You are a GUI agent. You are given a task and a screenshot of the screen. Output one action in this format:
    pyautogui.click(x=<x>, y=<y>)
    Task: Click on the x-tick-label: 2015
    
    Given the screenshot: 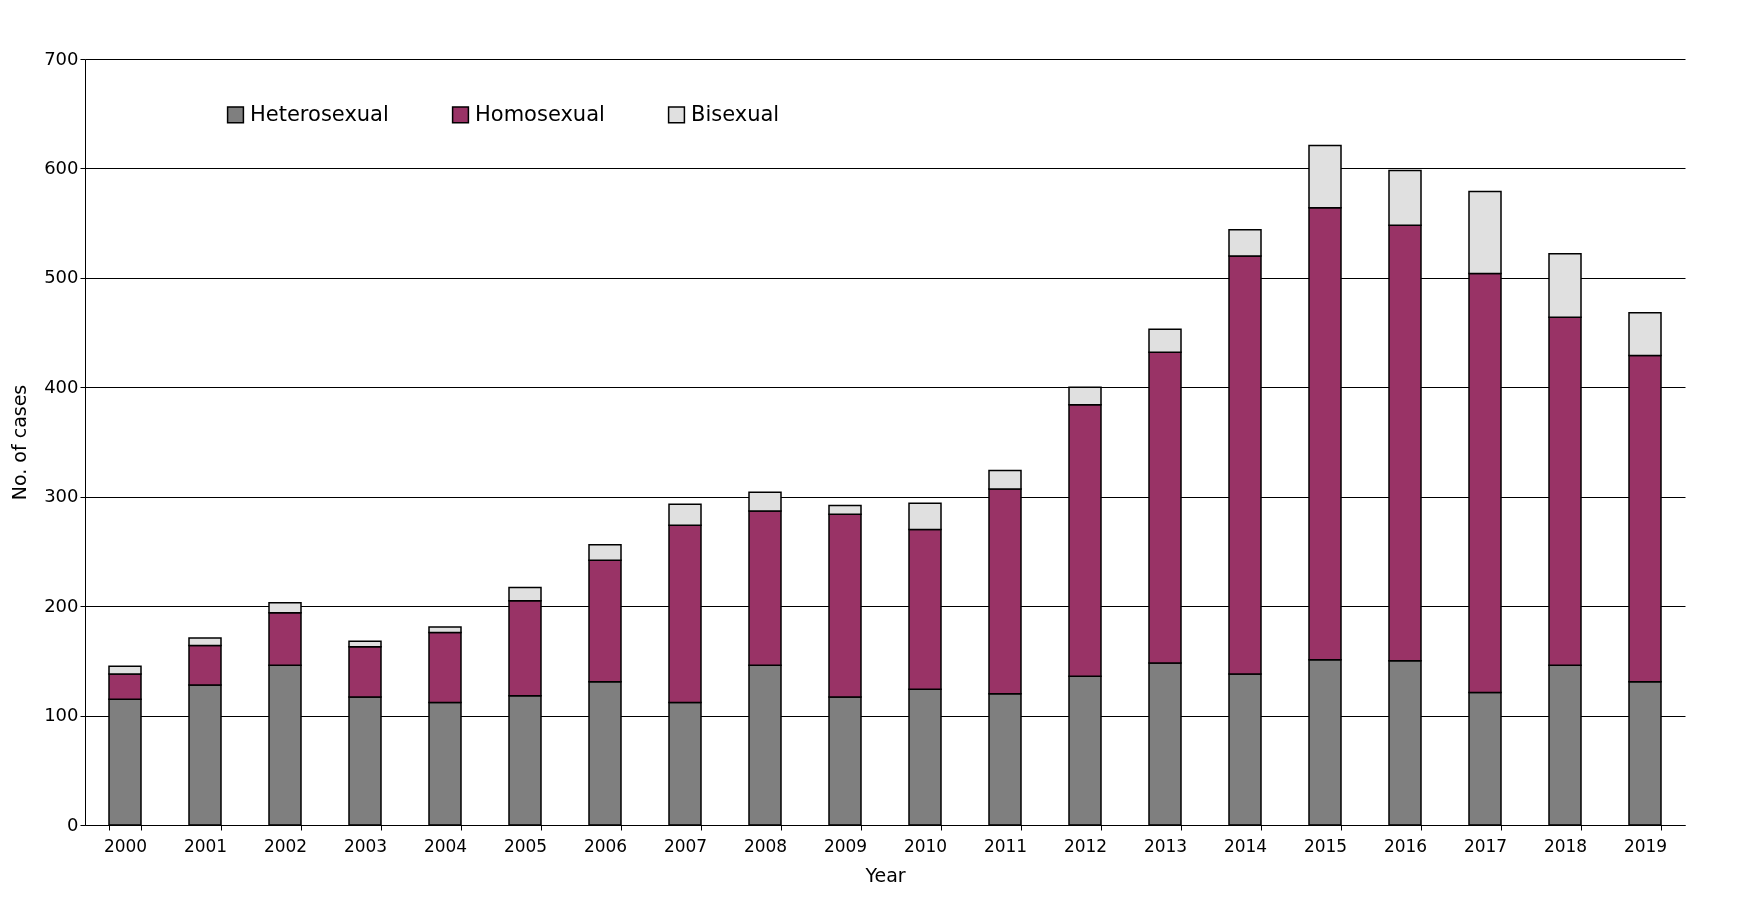 What is the action you would take?
    pyautogui.click(x=1325, y=845)
    